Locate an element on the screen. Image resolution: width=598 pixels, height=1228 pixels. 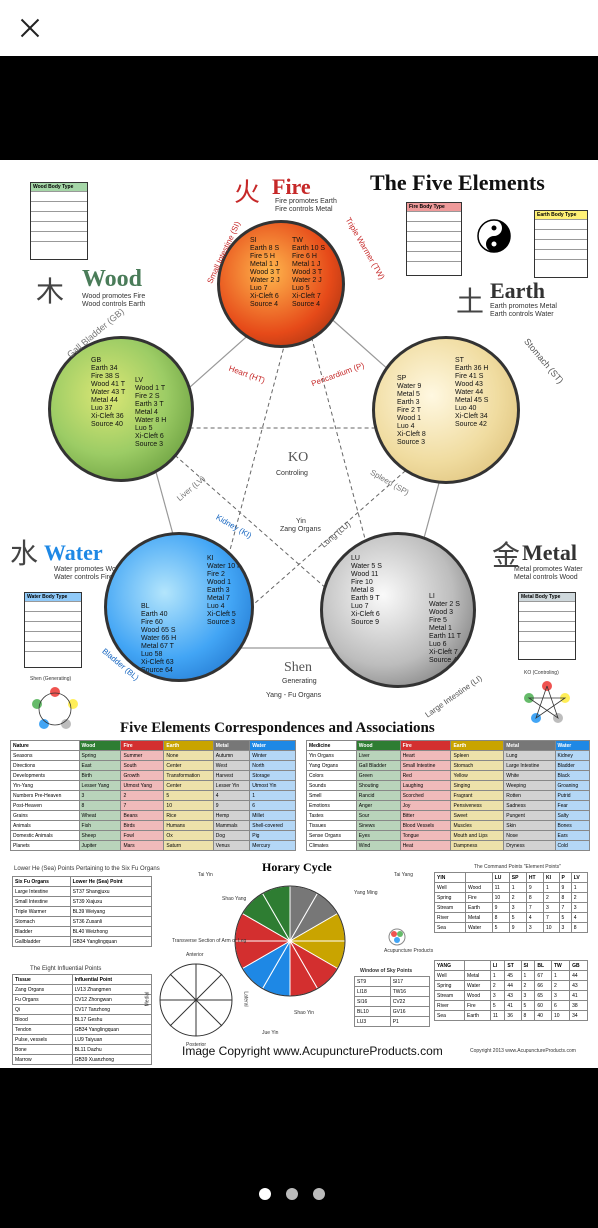
transverse-section is located at coordinates (196, 1000).